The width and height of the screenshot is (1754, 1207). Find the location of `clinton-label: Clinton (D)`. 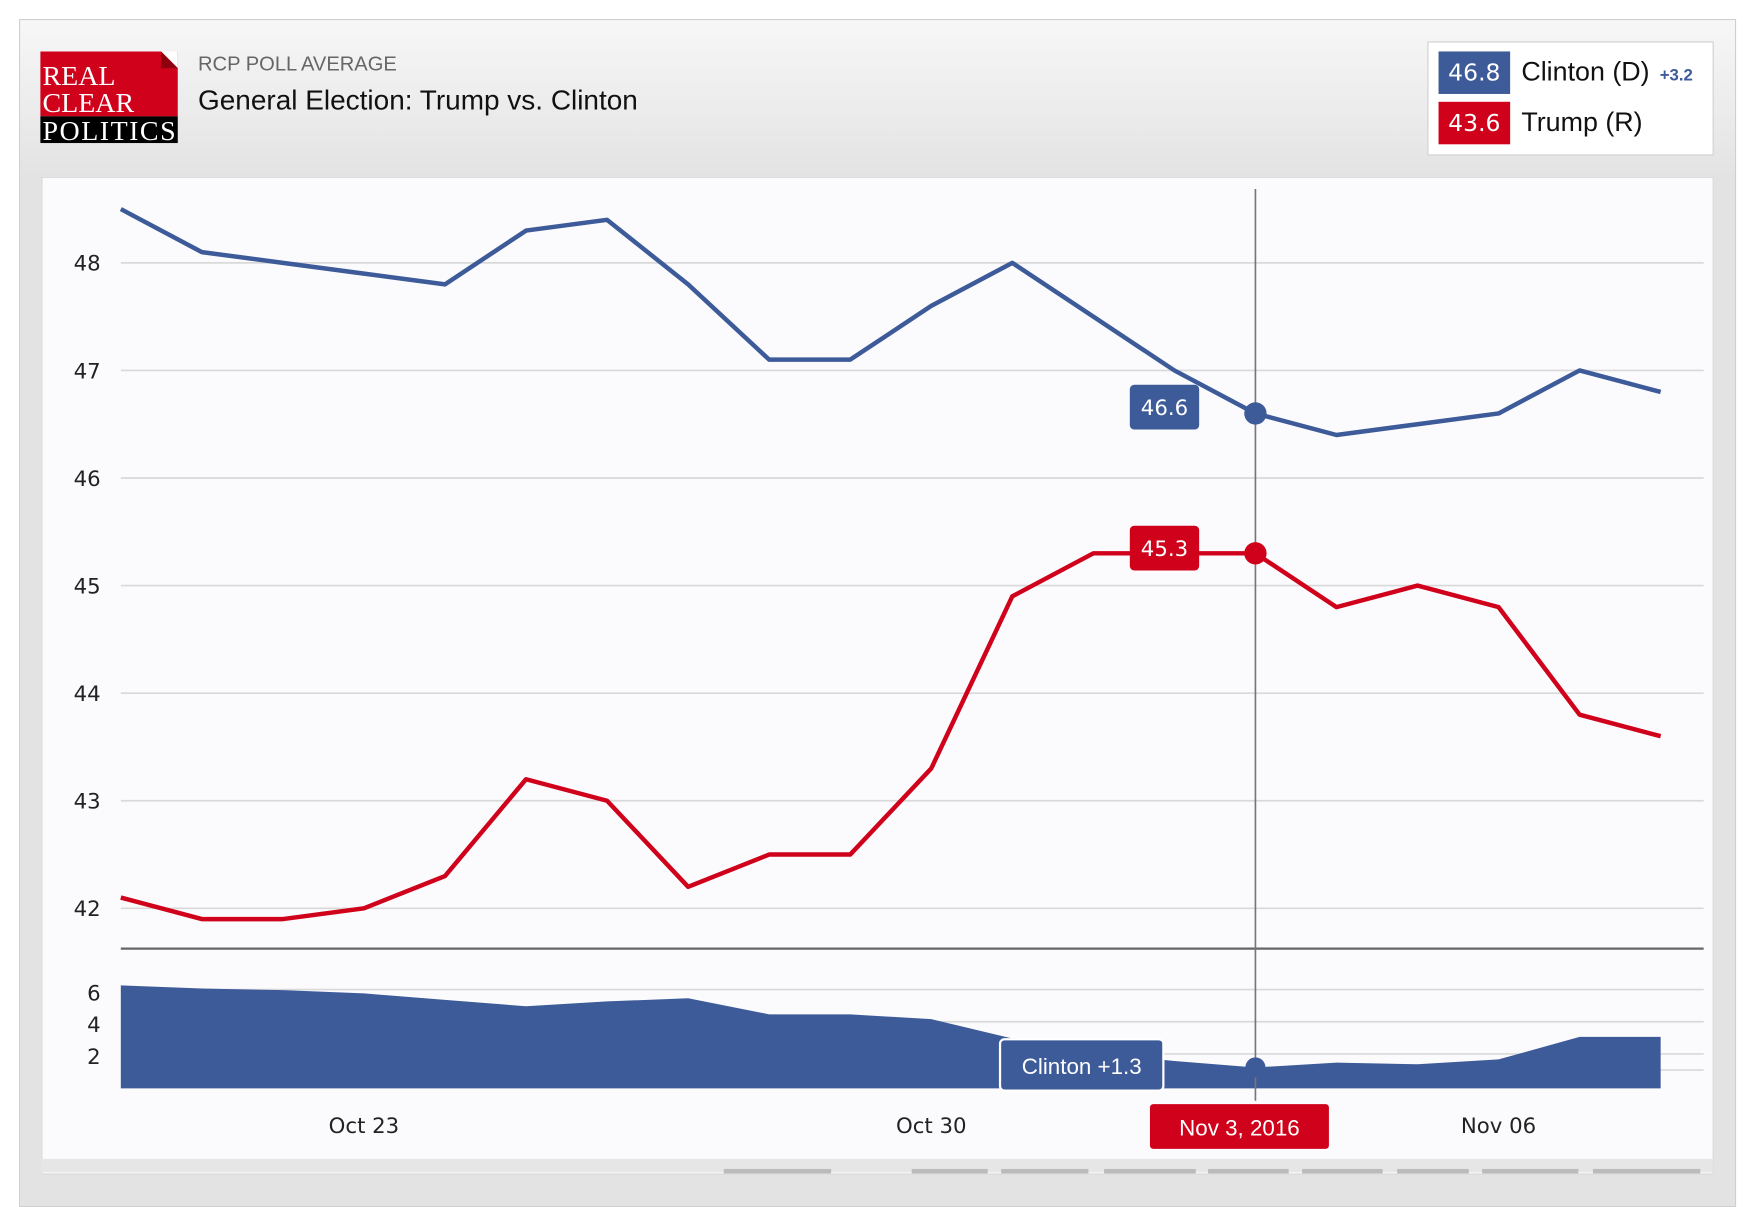

clinton-label: Clinton (D) is located at coordinates (1585, 72).